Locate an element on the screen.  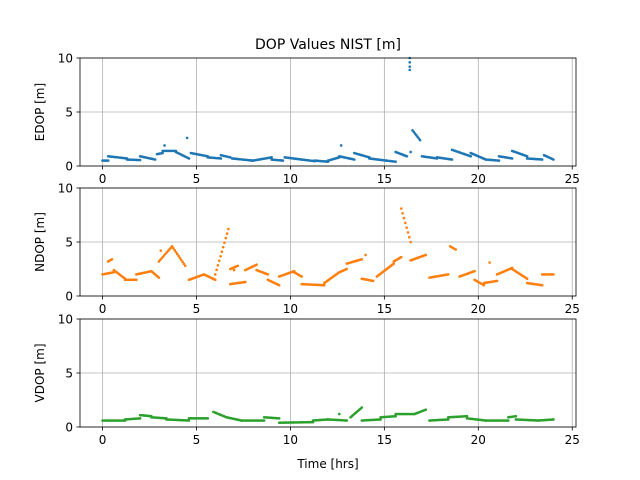
chart-title: DOP Values NIST [m] is located at coordinates (328, 45).